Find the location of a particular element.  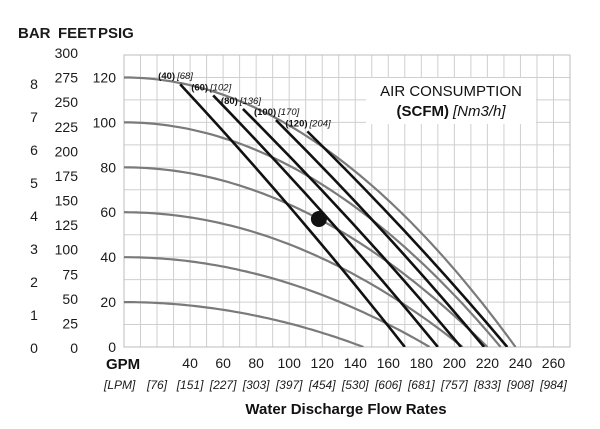

y-tick-psig: 200 is located at coordinates (67, 151).